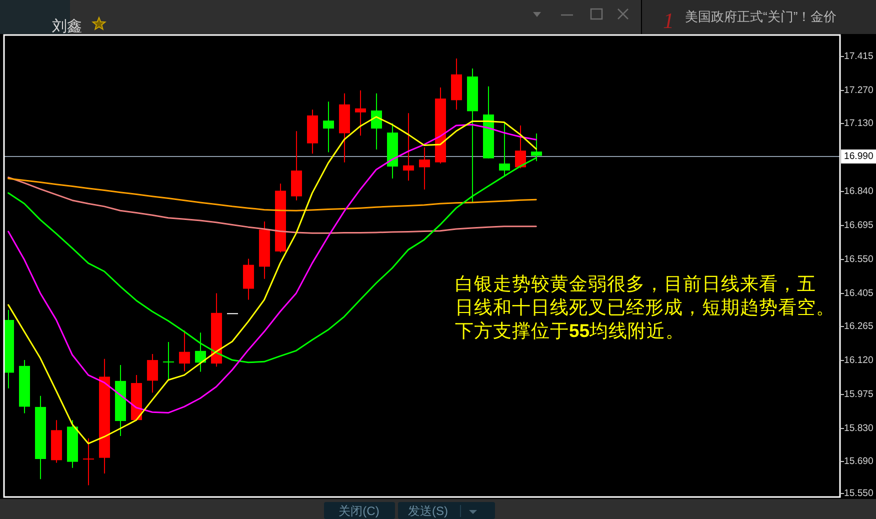 Image resolution: width=876 pixels, height=519 pixels. I want to click on y-tick-label: 15.830, so click(859, 428).